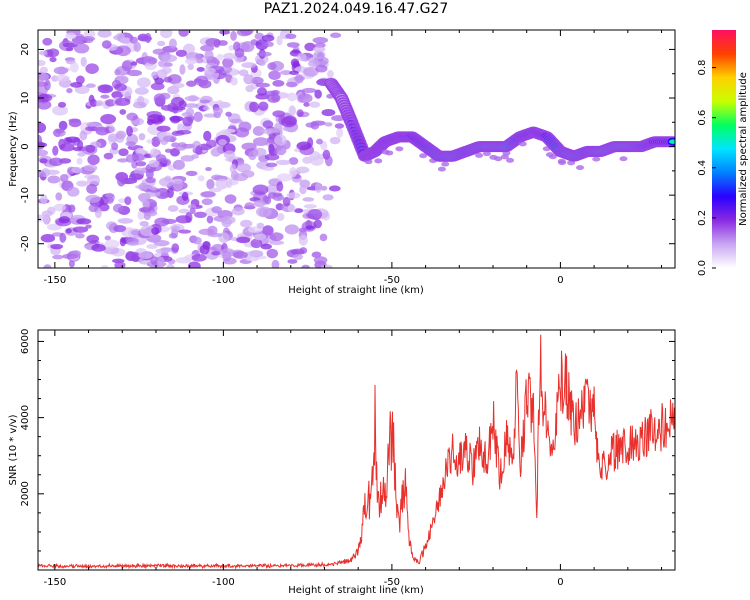 This screenshot has width=750, height=600. I want to click on y-tick-label: 20, so click(25, 49).